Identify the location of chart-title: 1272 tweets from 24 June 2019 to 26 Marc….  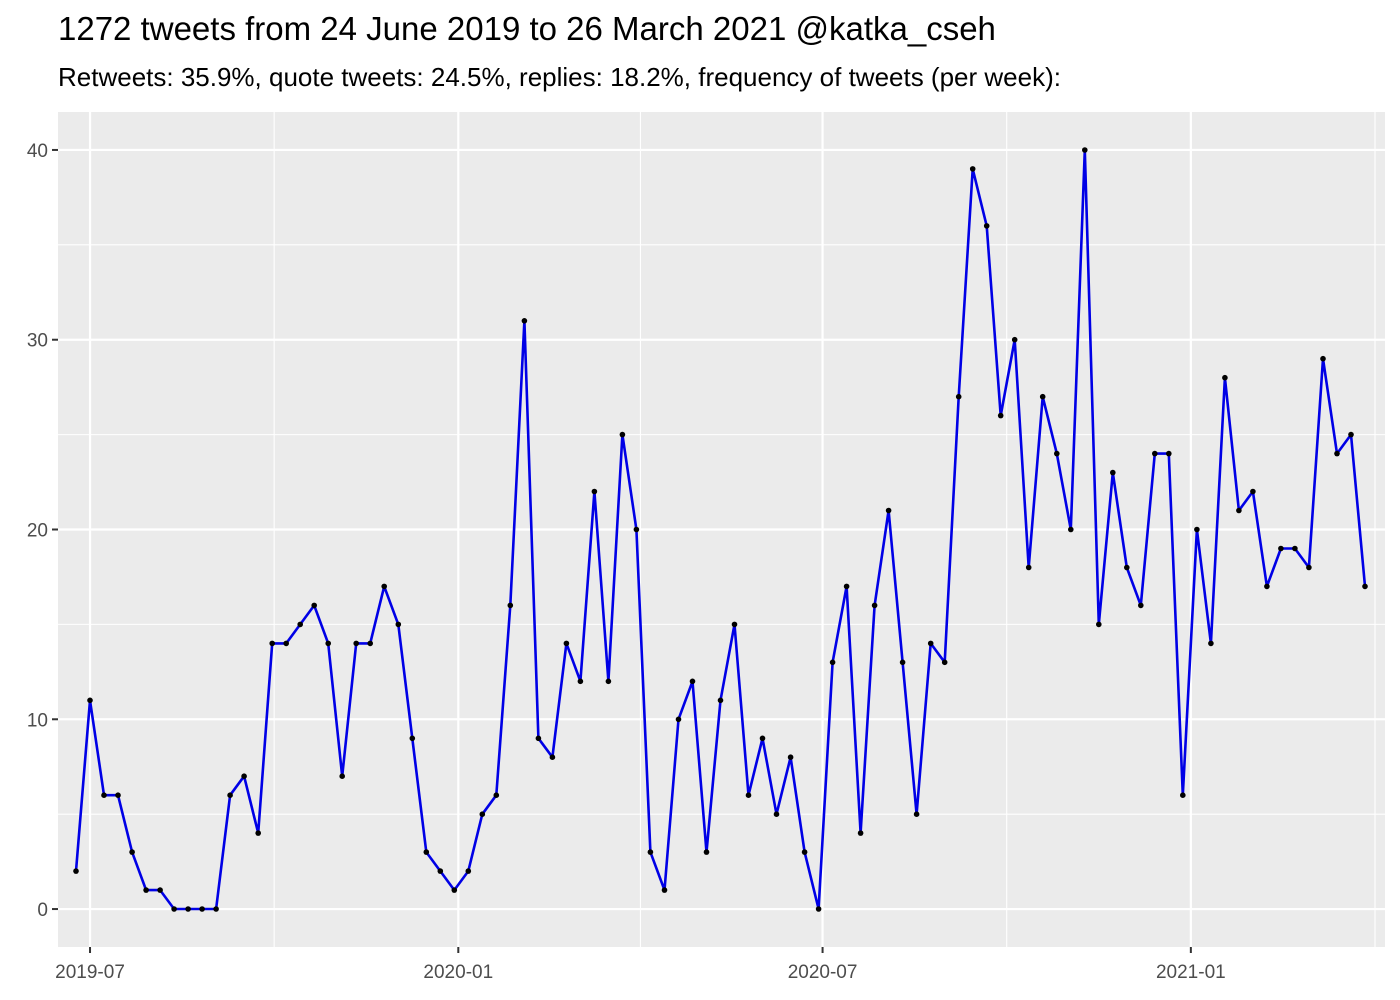
(527, 28).